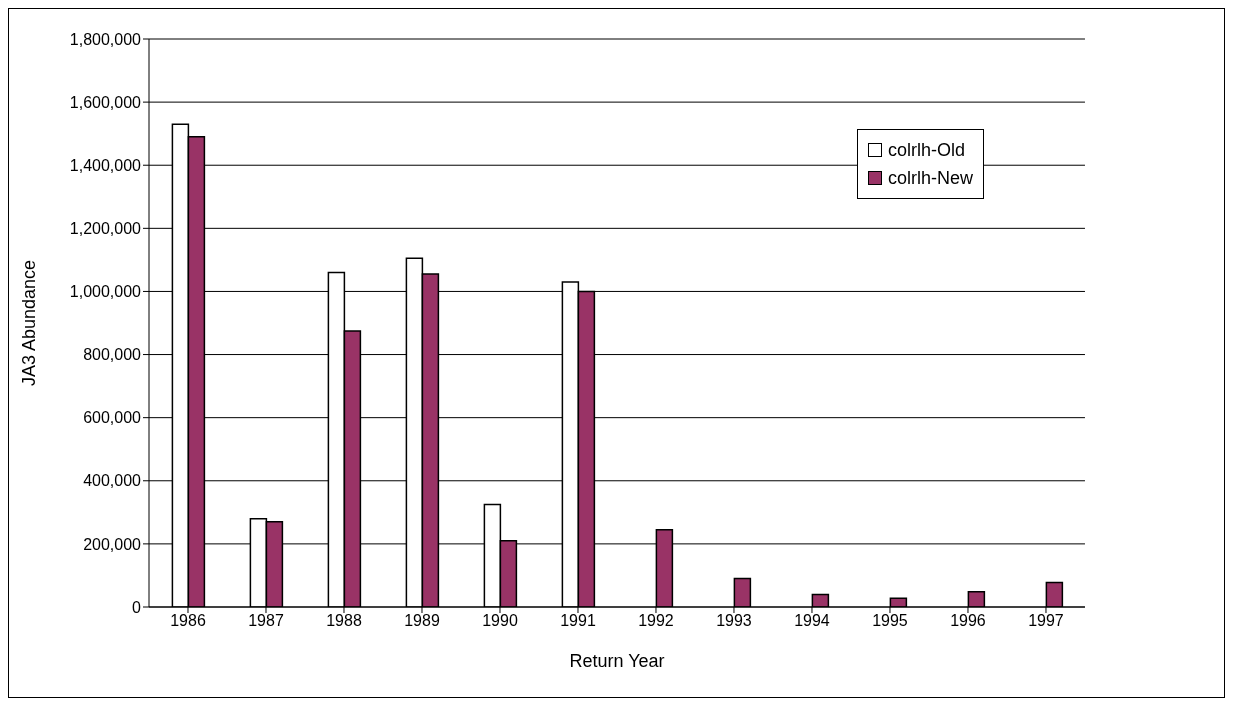 The image size is (1233, 706). What do you see at coordinates (112, 355) in the screenshot?
I see `y-tick-label: 800,000` at bounding box center [112, 355].